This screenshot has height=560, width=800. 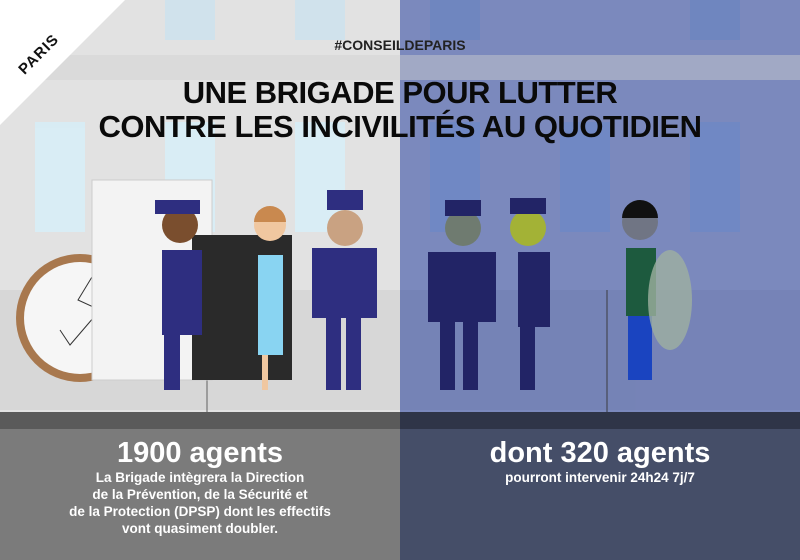 I want to click on woman-figure, so click(x=270, y=298).